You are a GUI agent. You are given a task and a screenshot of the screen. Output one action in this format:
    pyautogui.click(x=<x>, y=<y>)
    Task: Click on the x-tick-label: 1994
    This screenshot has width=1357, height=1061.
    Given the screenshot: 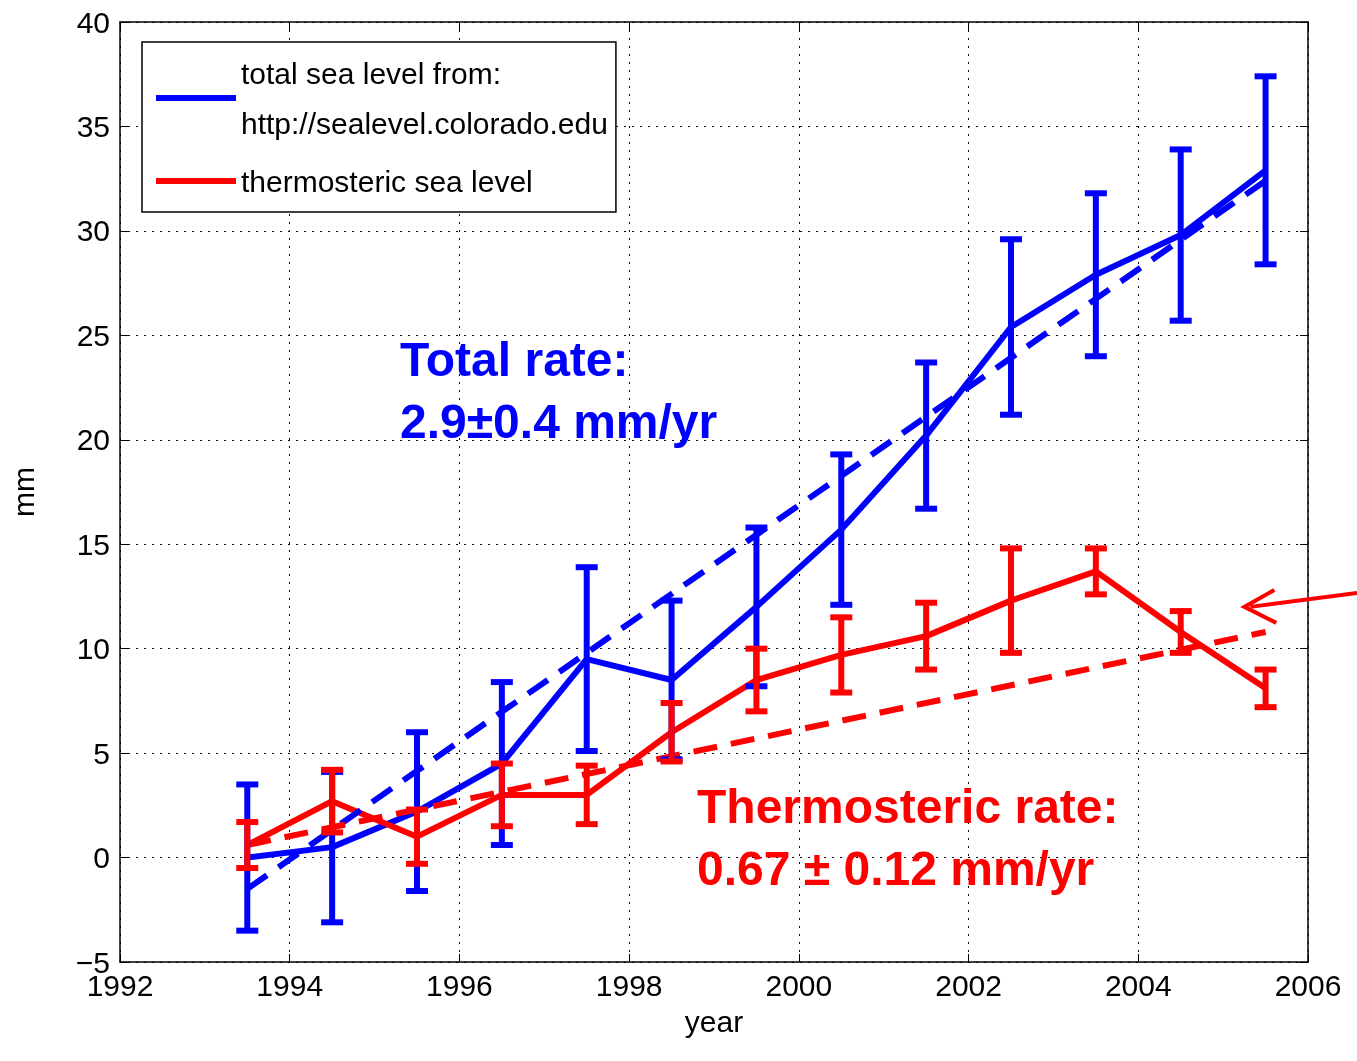 What is the action you would take?
    pyautogui.click(x=290, y=985)
    